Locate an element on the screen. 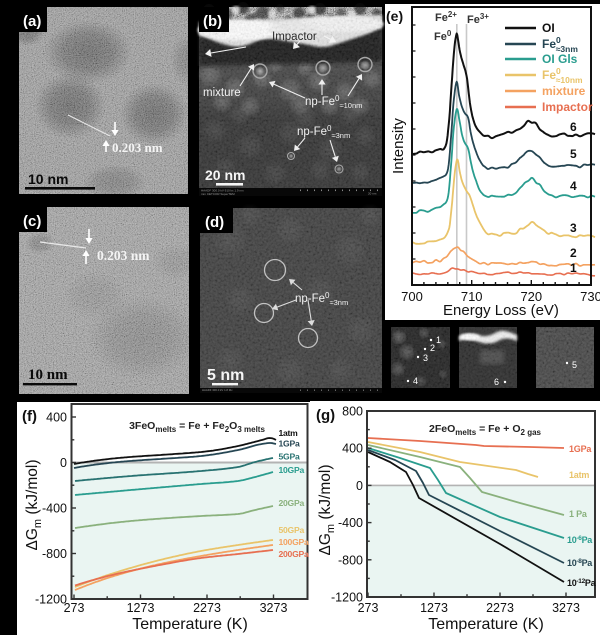 The image size is (600, 635). svg-text: 10-8Pa is located at coordinates (580, 563).